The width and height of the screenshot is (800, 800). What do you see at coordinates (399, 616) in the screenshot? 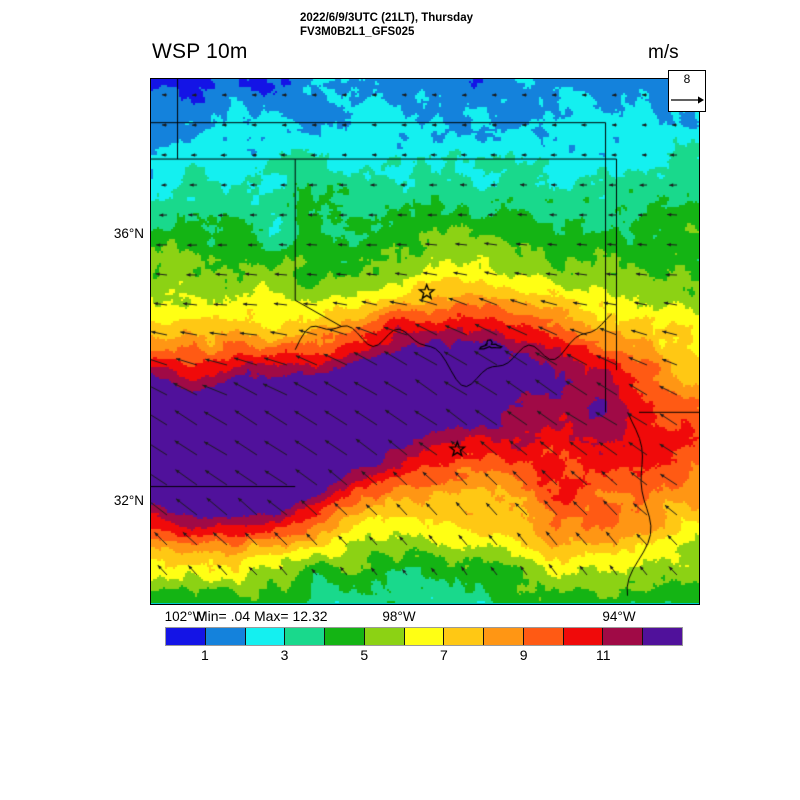
I see `x-tick-label-98W: 98°W` at bounding box center [399, 616].